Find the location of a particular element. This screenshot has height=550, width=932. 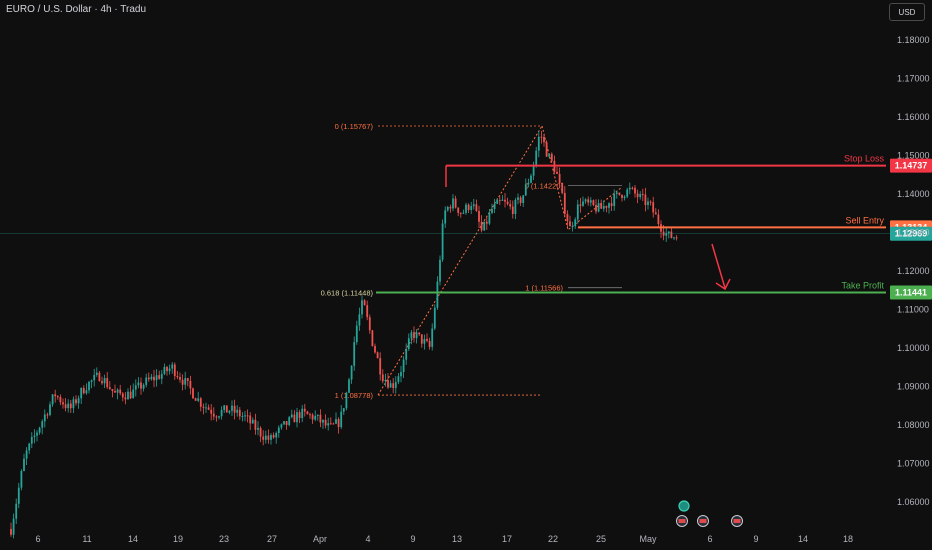

earnings-event-icon is located at coordinates (684, 506).